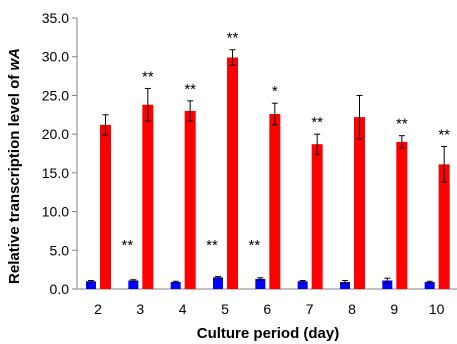 Image resolution: width=457 pixels, height=344 pixels. What do you see at coordinates (55, 95) in the screenshot?
I see `y-tick-label: 25.0` at bounding box center [55, 95].